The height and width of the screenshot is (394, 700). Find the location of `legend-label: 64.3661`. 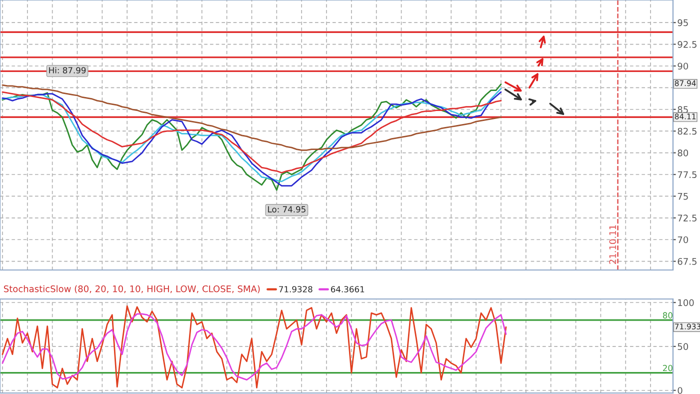

legend-label: 64.3661 is located at coordinates (347, 289).